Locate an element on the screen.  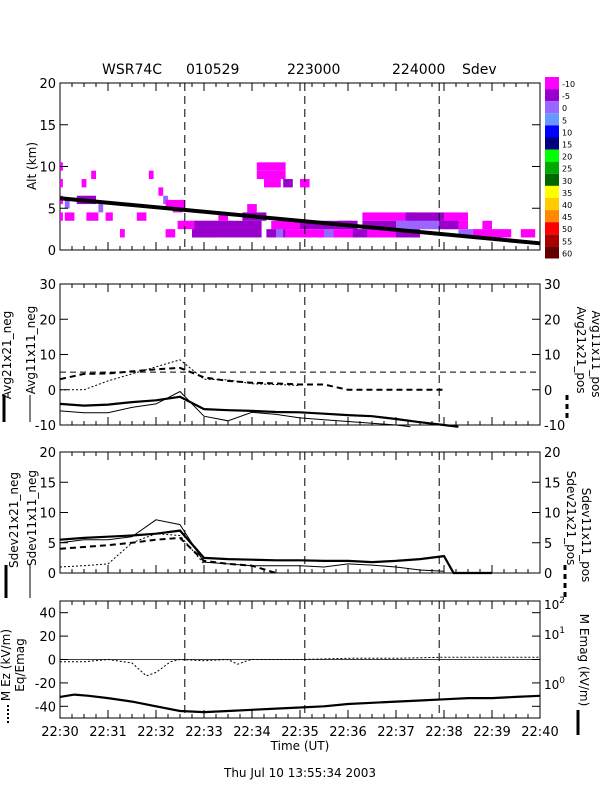
sdev-right-label-2: Sdev11x11_pos is located at coordinates (586, 535).